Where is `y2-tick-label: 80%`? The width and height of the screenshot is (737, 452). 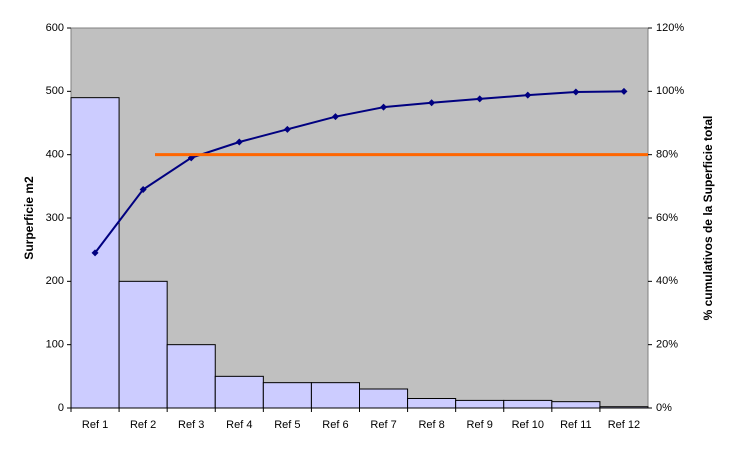
y2-tick-label: 80% is located at coordinates (667, 155).